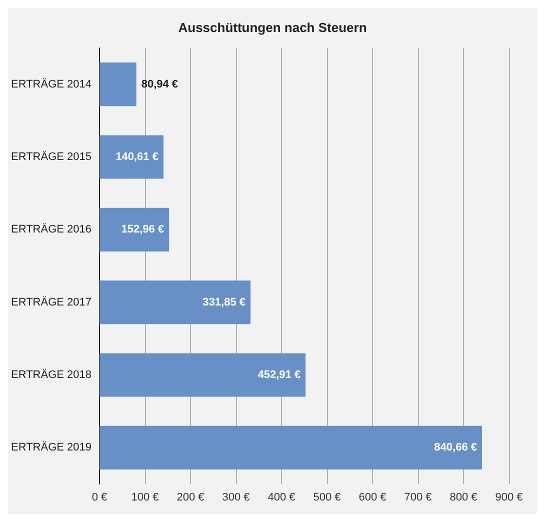 This screenshot has width=545, height=522. I want to click on x-tick-label: 500 €, so click(327, 498).